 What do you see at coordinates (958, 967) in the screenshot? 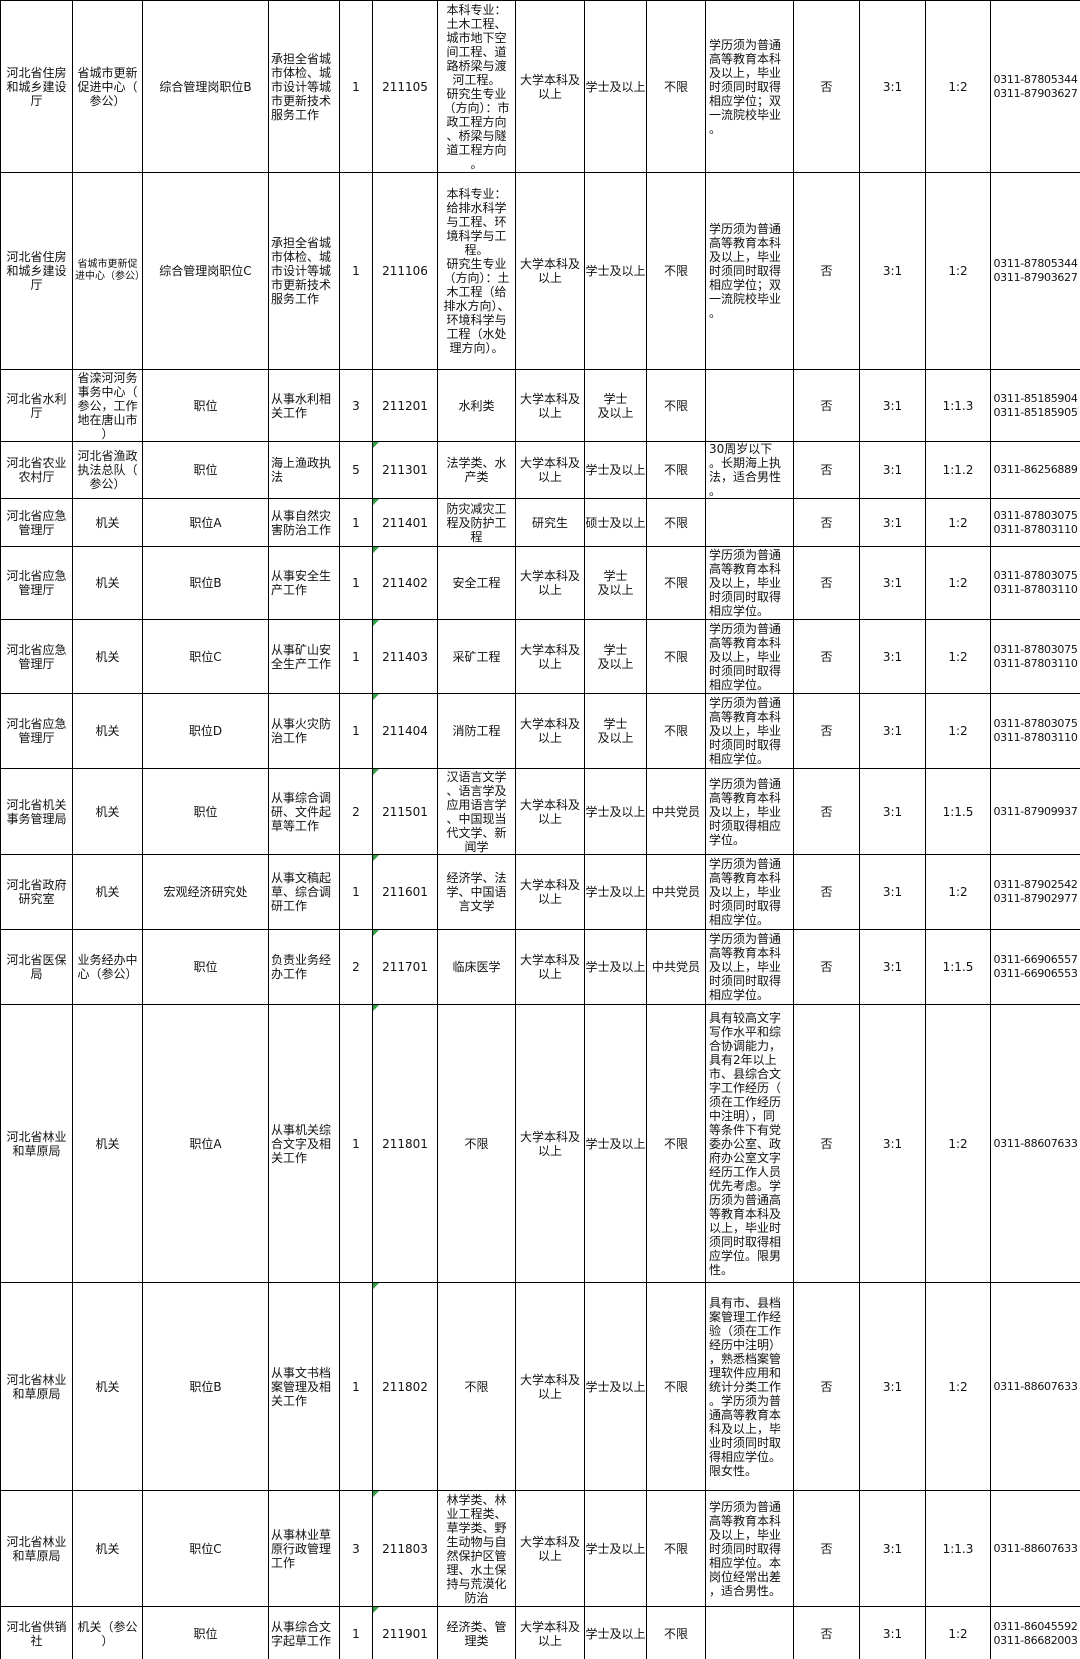
I see `cell-inspection-ratio: 1:1.5` at bounding box center [958, 967].